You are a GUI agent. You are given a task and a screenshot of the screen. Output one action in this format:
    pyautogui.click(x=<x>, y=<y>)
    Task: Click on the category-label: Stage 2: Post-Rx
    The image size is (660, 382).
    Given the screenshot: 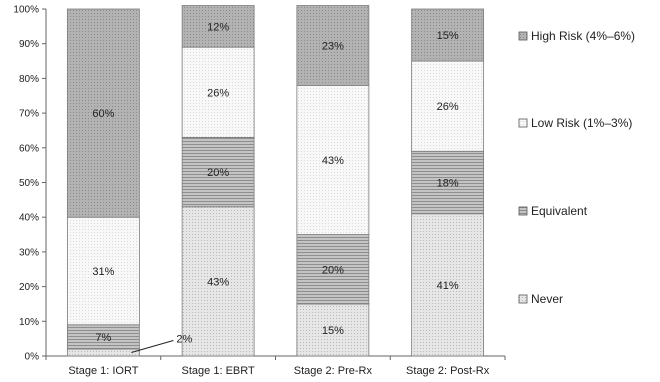 What is the action you would take?
    pyautogui.click(x=448, y=371)
    